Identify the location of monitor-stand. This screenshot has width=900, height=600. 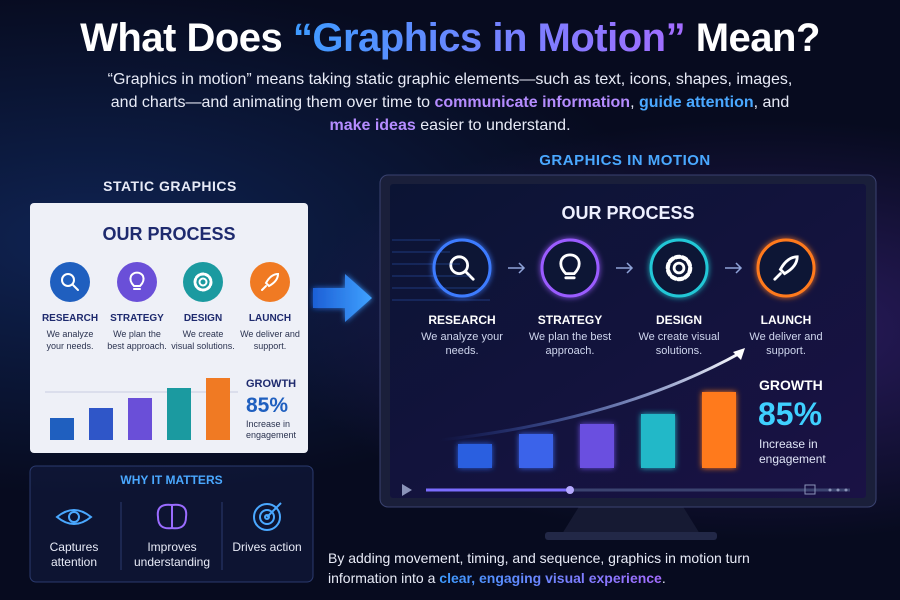
(631, 519).